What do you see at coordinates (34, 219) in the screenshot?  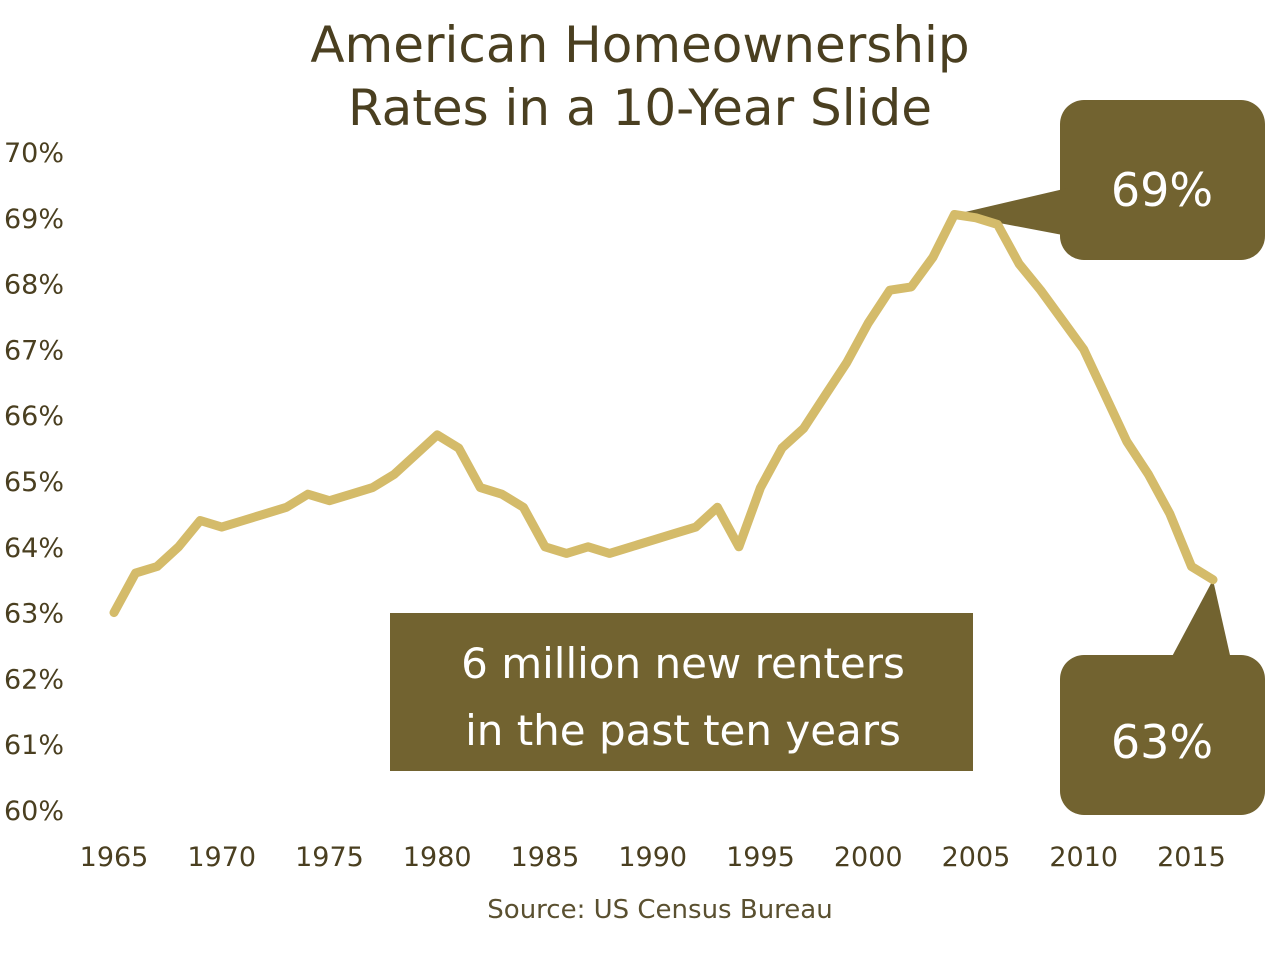 I see `y-tick-label: 69%` at bounding box center [34, 219].